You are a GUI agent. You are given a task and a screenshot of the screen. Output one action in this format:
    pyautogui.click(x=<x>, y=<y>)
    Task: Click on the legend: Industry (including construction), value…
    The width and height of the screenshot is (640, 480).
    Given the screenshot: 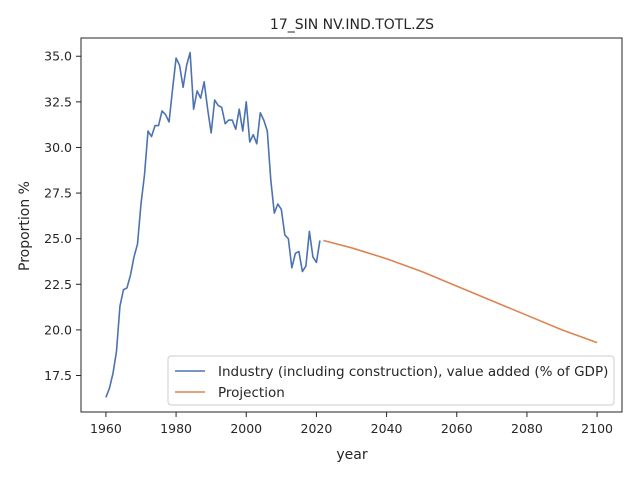 What is the action you would take?
    pyautogui.click(x=391, y=380)
    